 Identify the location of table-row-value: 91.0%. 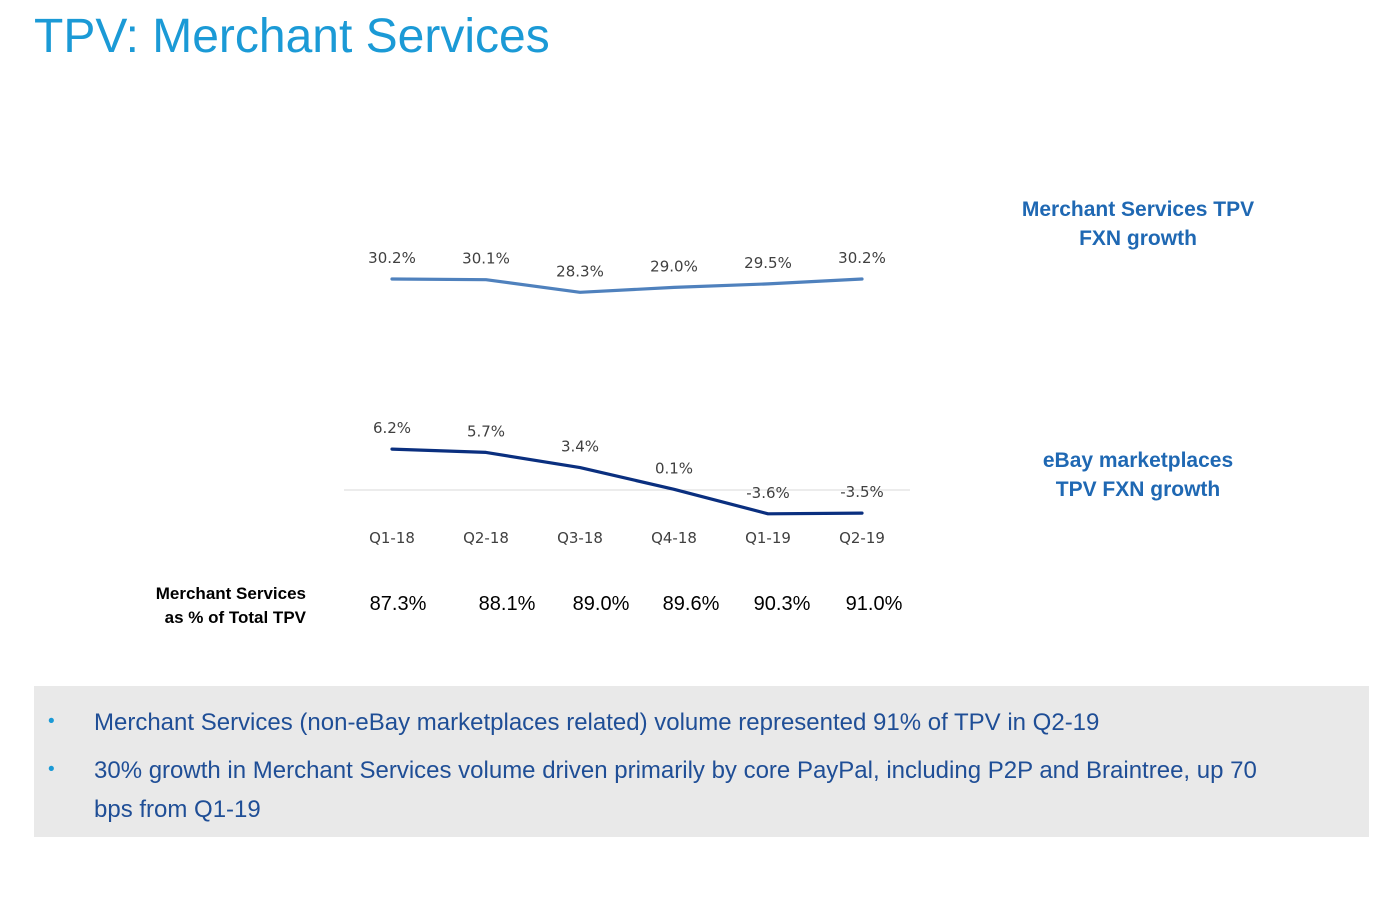
(874, 604).